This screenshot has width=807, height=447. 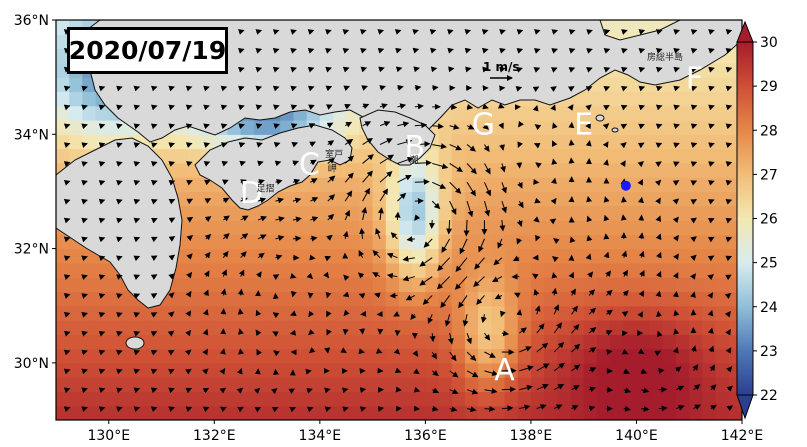 I want to click on x-axis: 130°E 132°E 134°E 136°E 138°E 140°E 142°E, so click(x=425, y=432).